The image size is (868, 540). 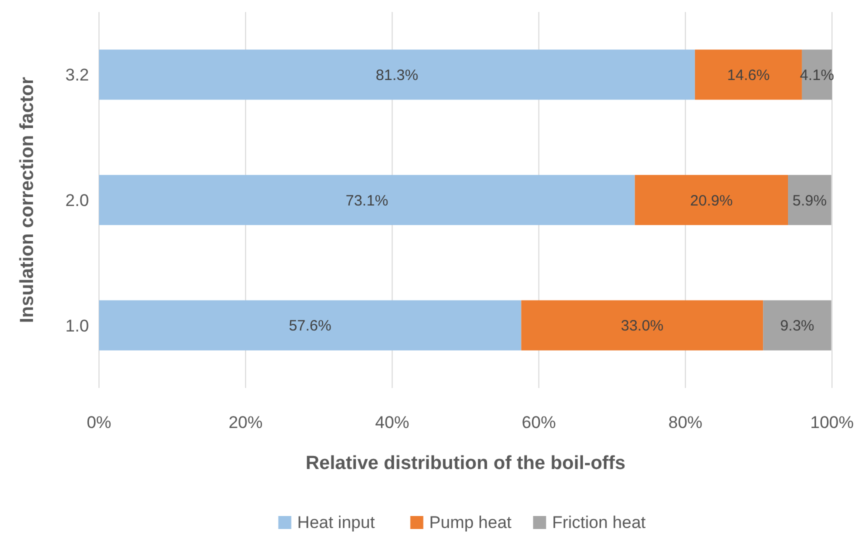 What do you see at coordinates (466, 463) in the screenshot?
I see `x-axis-title: Relative distribution of the boil-offs` at bounding box center [466, 463].